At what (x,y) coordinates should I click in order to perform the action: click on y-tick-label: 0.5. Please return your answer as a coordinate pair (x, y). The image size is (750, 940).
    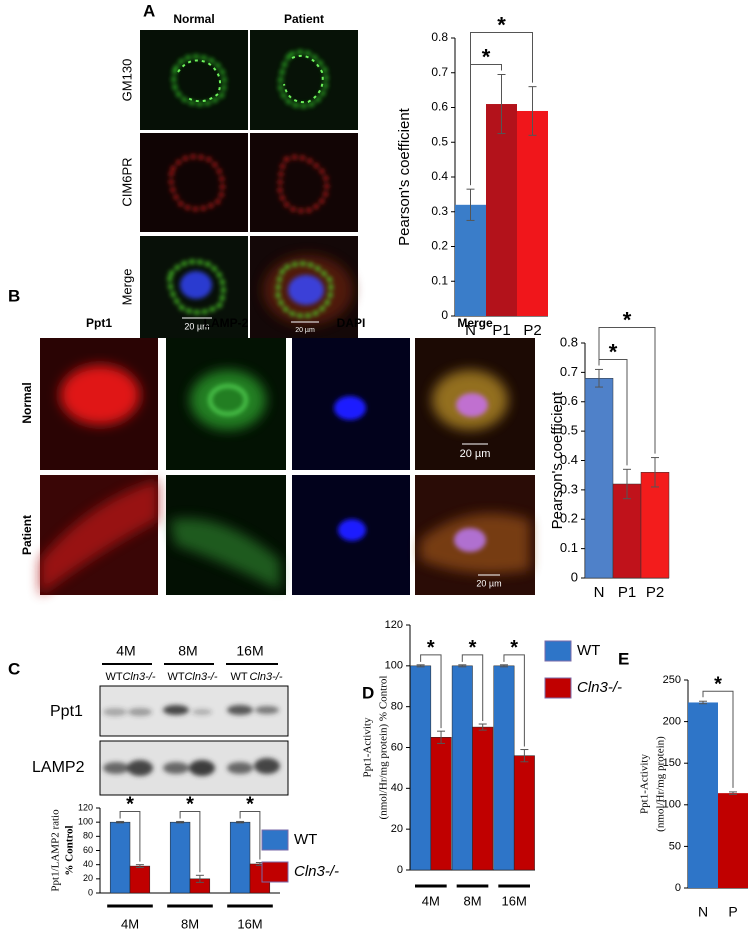
    Looking at the image, I should click on (569, 430).